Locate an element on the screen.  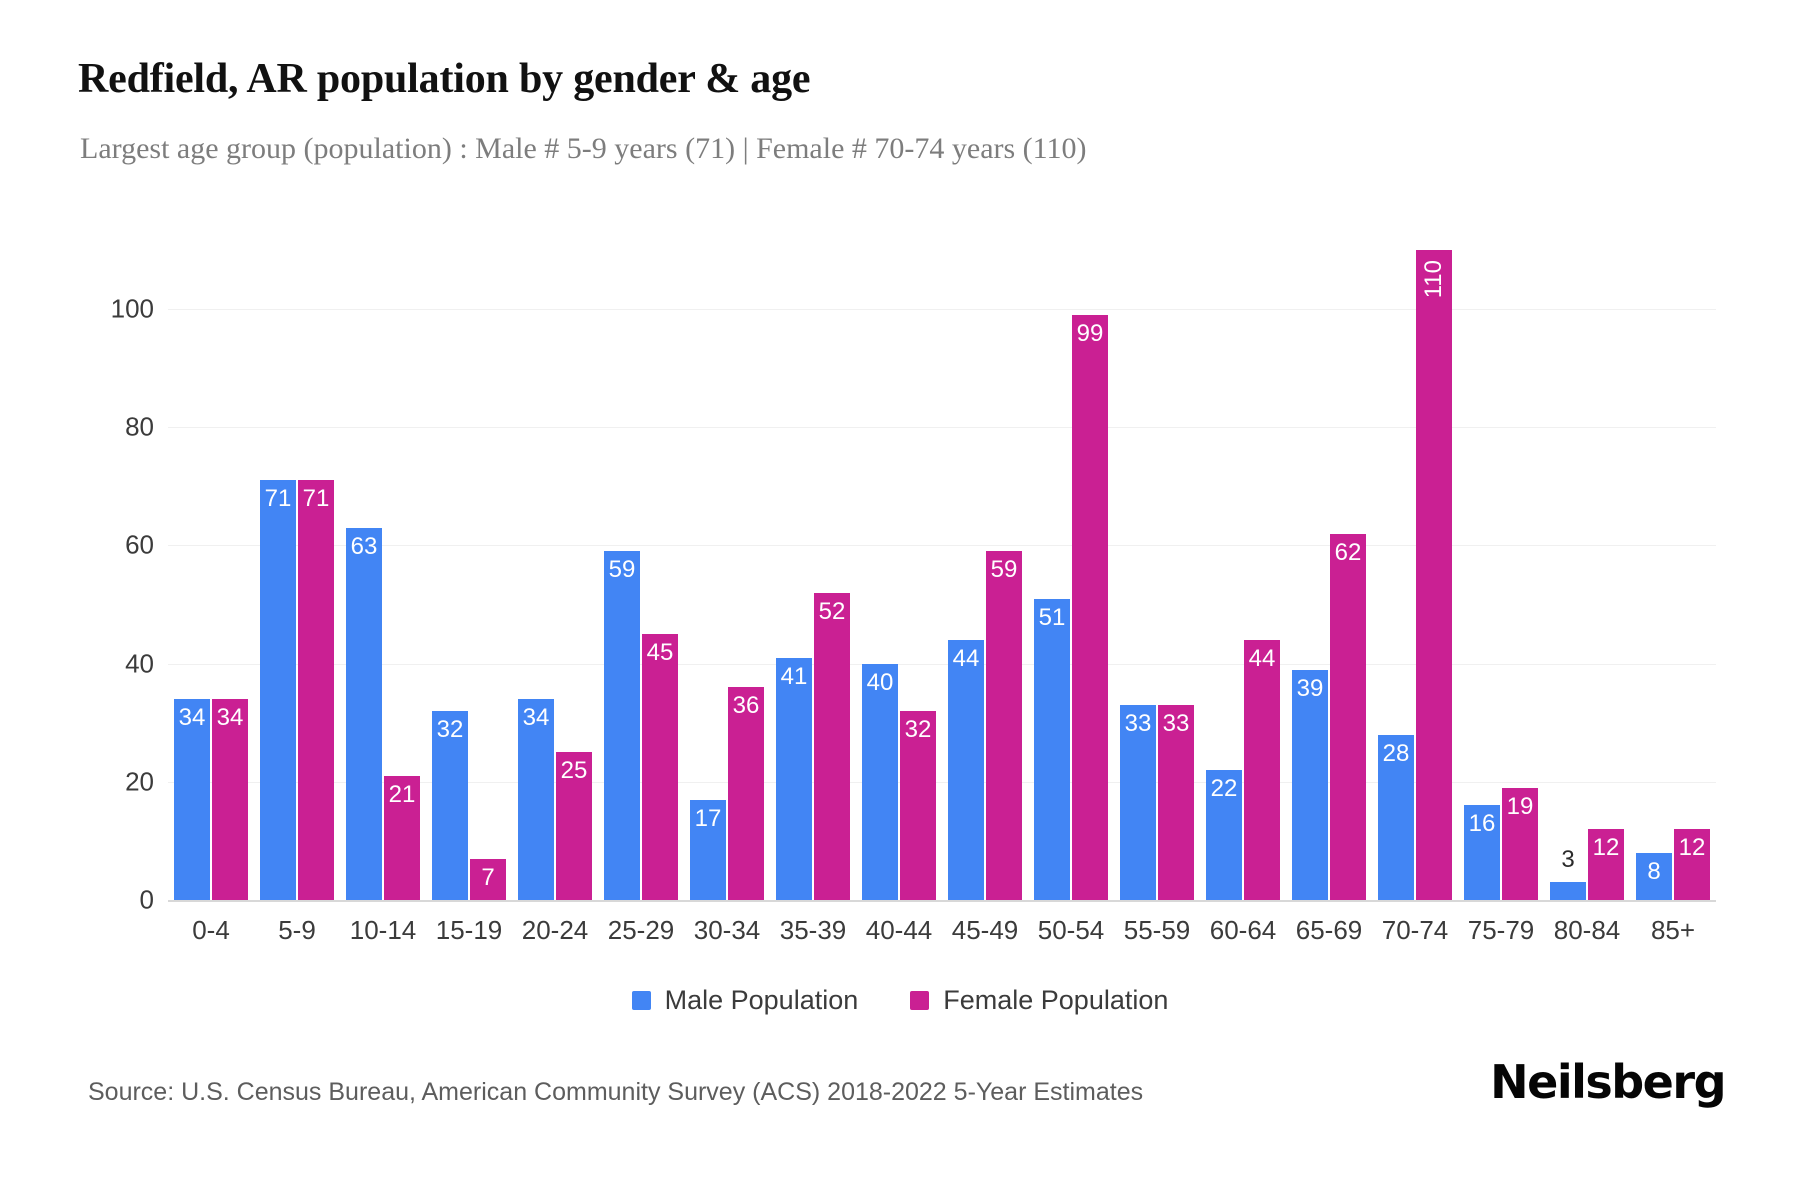
x-axis-tick-label: 85+ is located at coordinates (1673, 930).